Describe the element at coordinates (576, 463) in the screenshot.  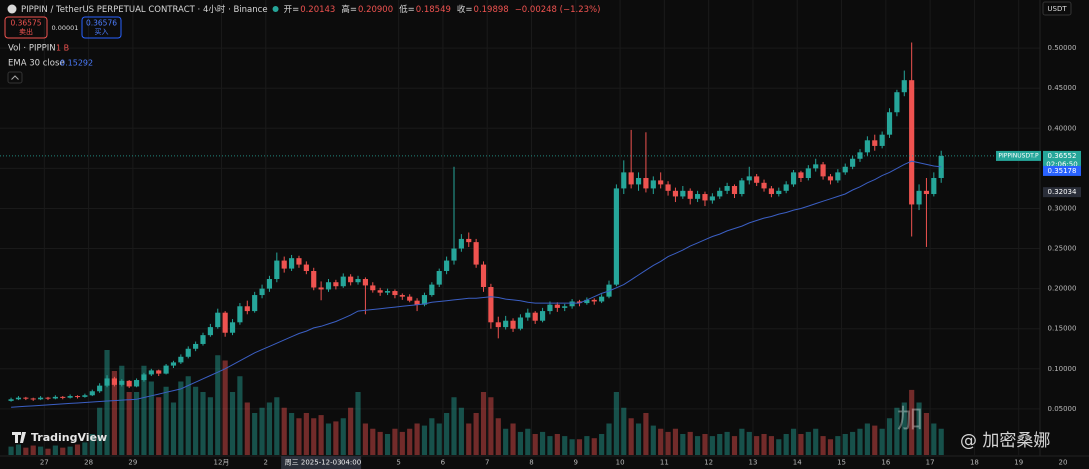
I see `x-tick-label: 9` at that location.